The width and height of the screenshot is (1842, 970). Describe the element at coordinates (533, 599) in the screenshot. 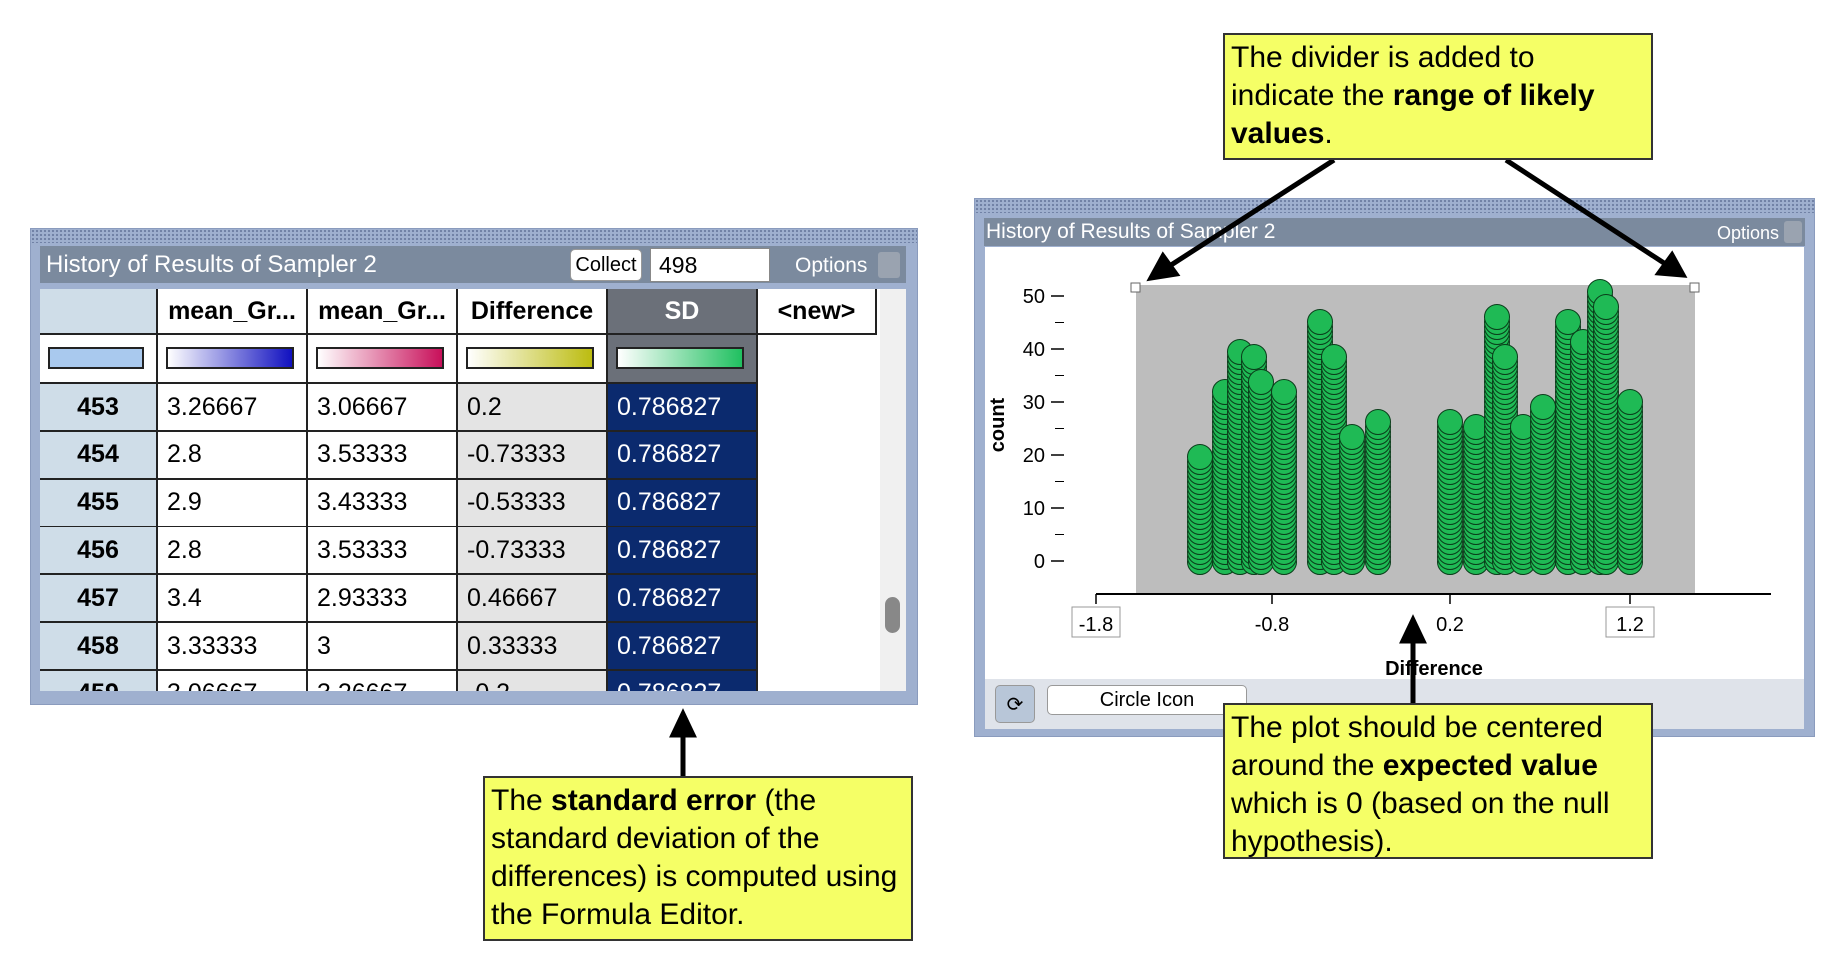

I see `table-cell: 0.46667` at that location.